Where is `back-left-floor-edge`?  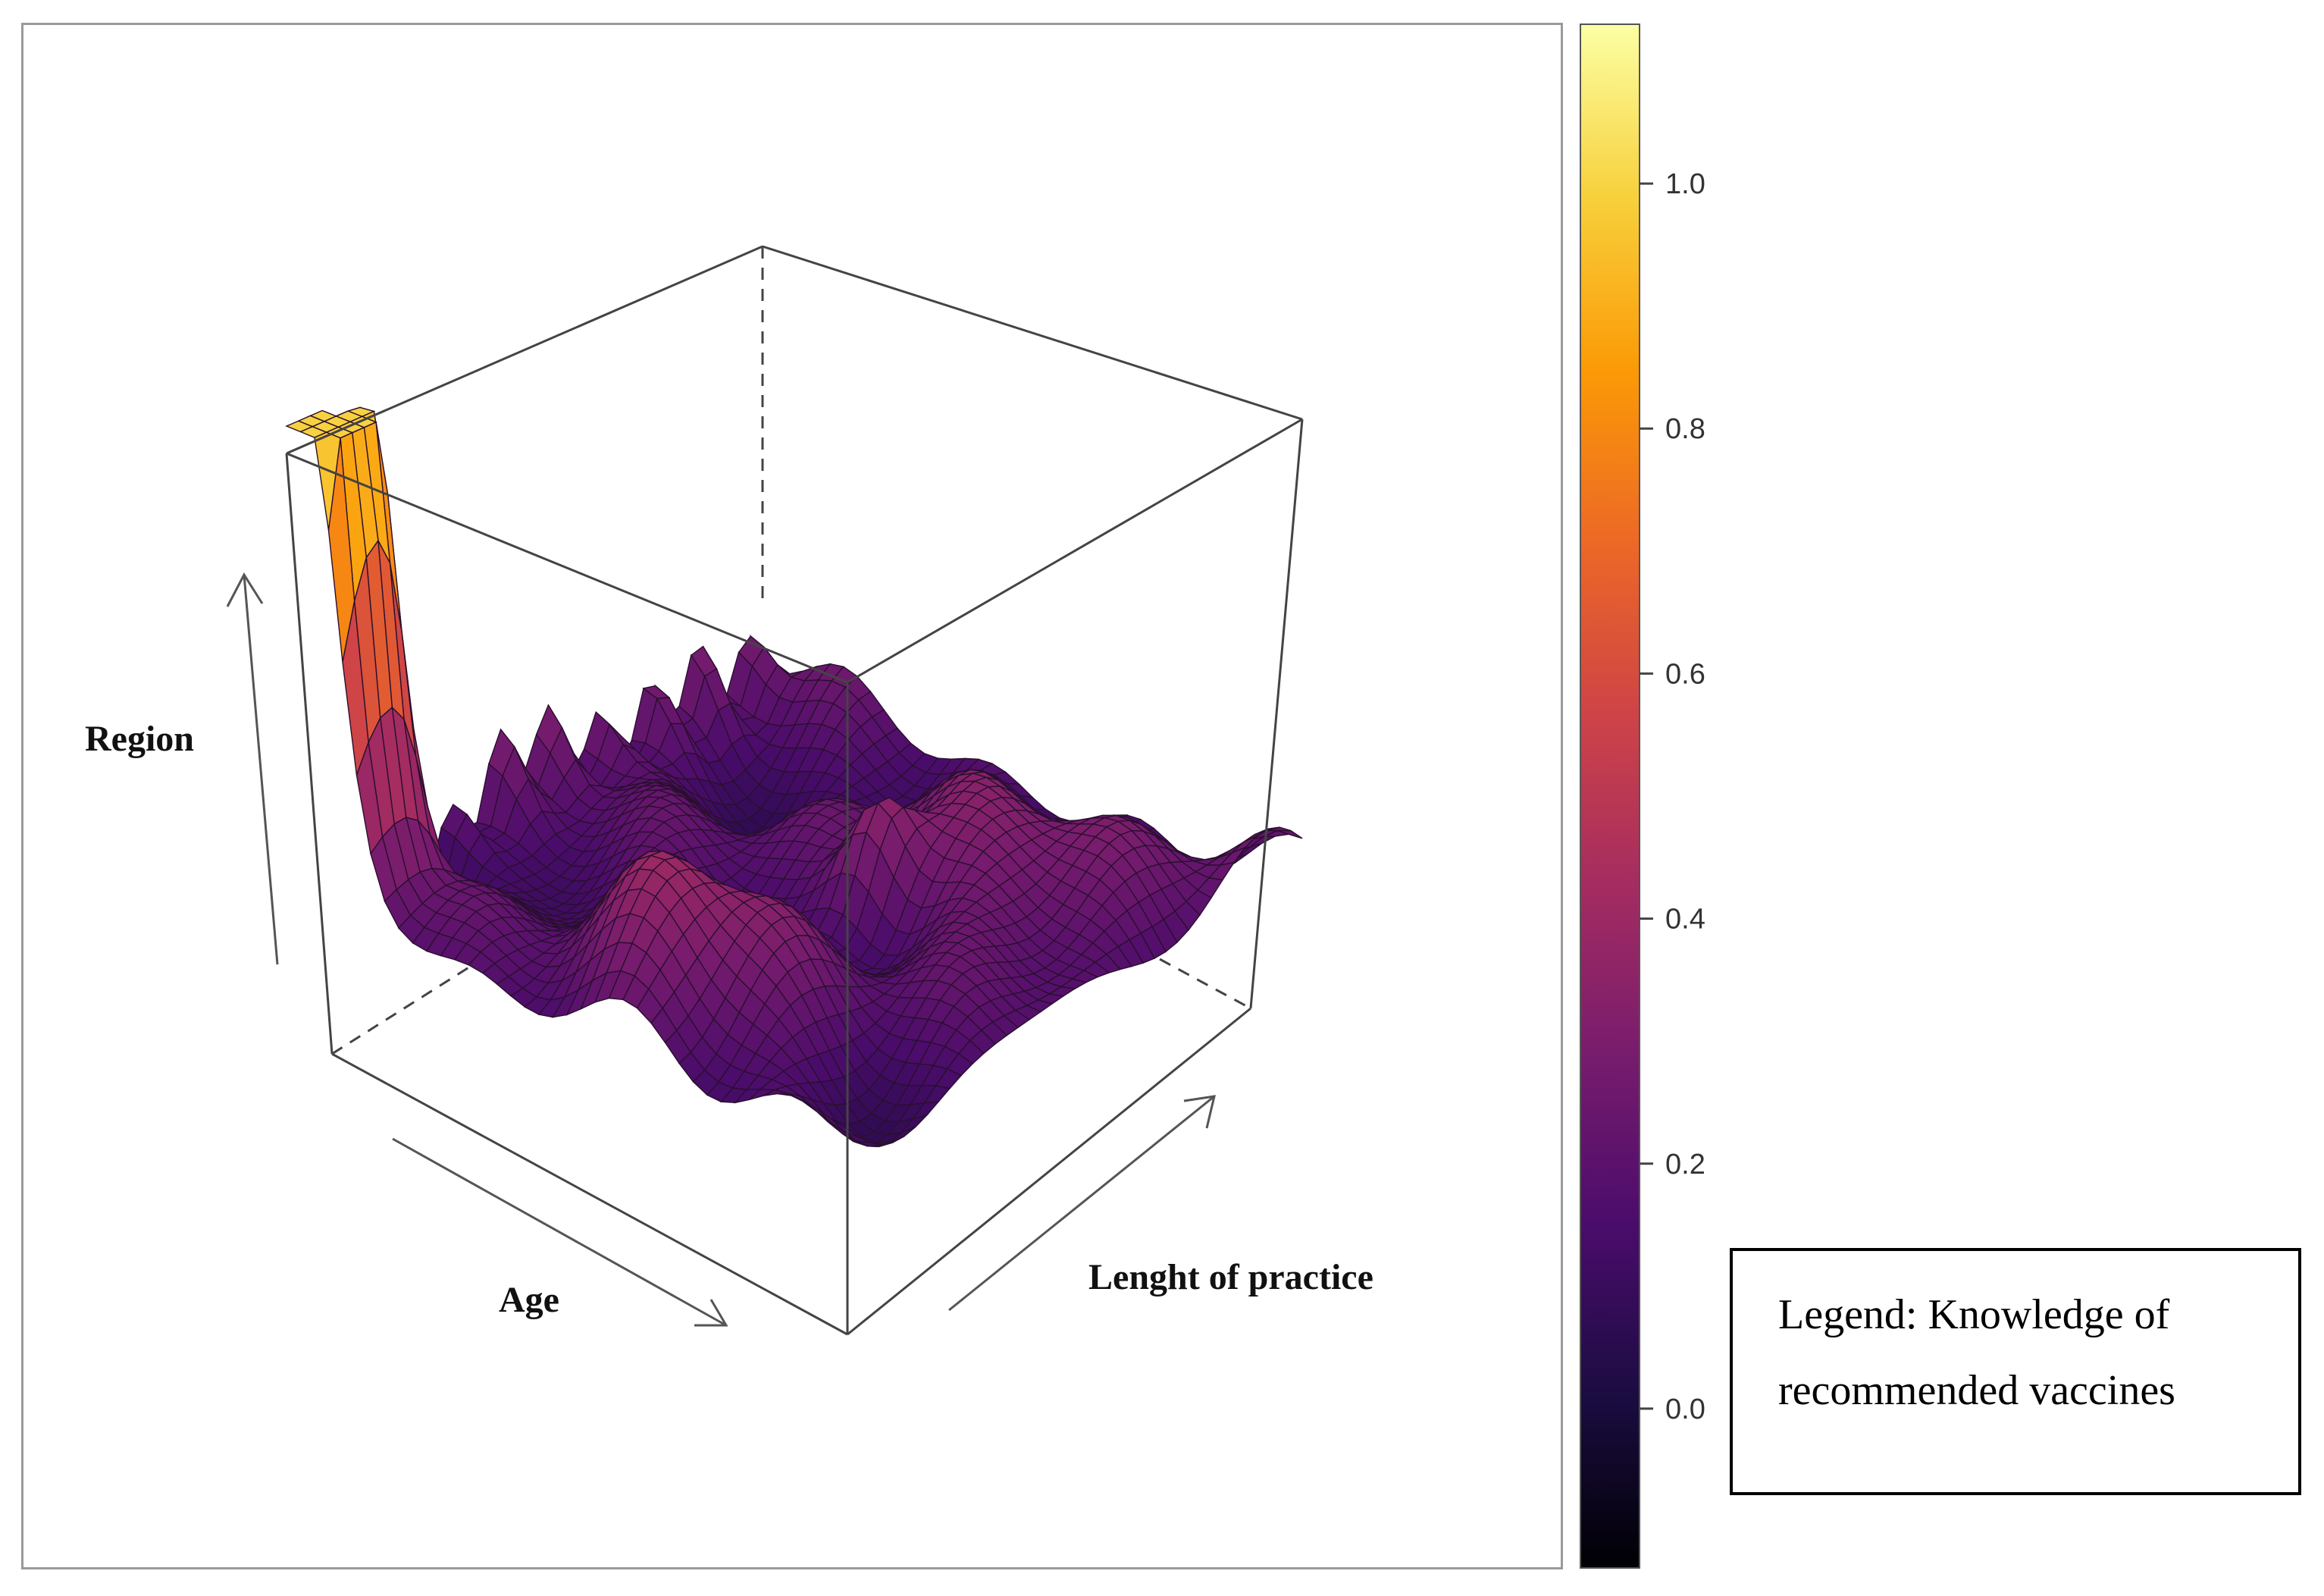 back-left-floor-edge is located at coordinates (401, 1010).